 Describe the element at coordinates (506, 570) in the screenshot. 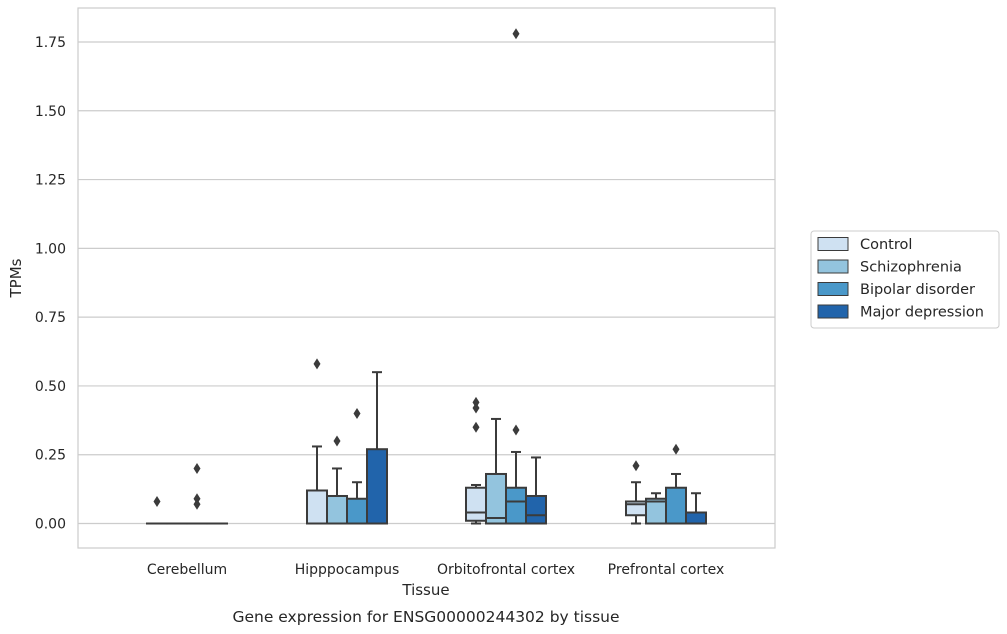

I see `x-tick-label: Orbitofrontal cortex` at that location.